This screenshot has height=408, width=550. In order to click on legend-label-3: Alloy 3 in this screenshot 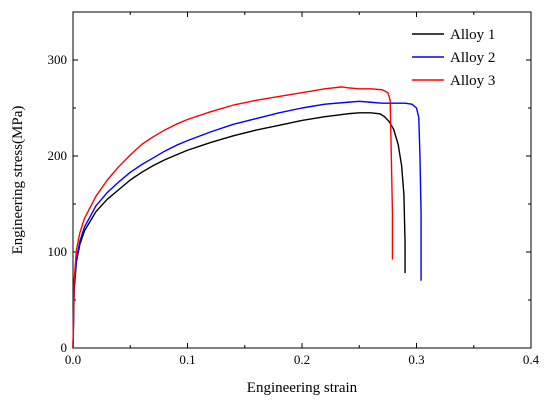, I will do `click(472, 81)`.